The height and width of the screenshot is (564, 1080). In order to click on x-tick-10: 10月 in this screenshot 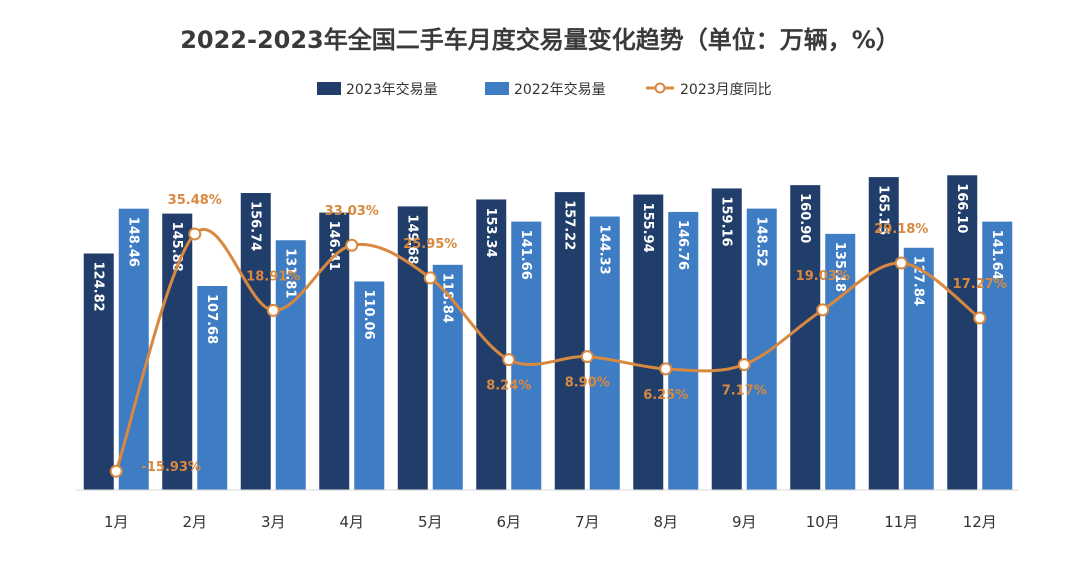, I will do `click(823, 522)`.